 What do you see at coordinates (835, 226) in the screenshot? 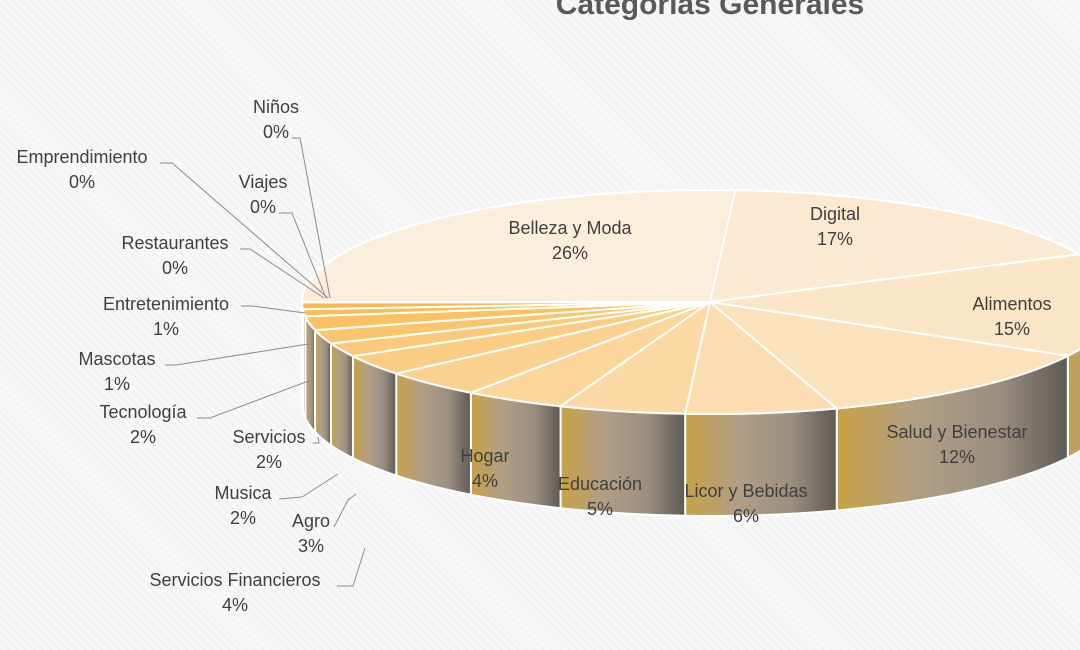
I see `slice-label-digital: Digital 17%` at bounding box center [835, 226].